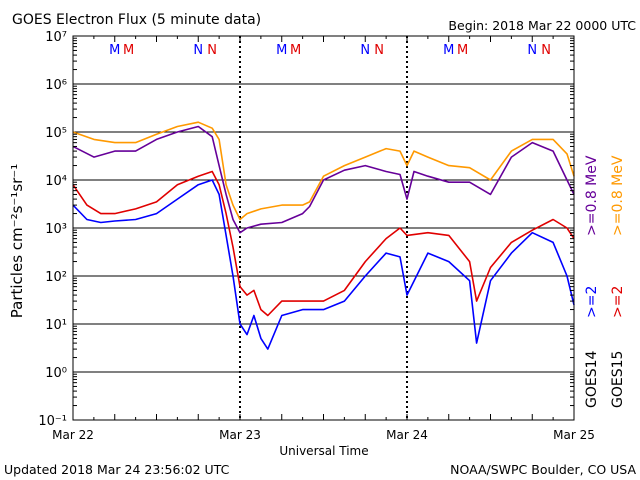  Describe the element at coordinates (592, 379) in the screenshot. I see `legend-satellite: GOES14` at that location.